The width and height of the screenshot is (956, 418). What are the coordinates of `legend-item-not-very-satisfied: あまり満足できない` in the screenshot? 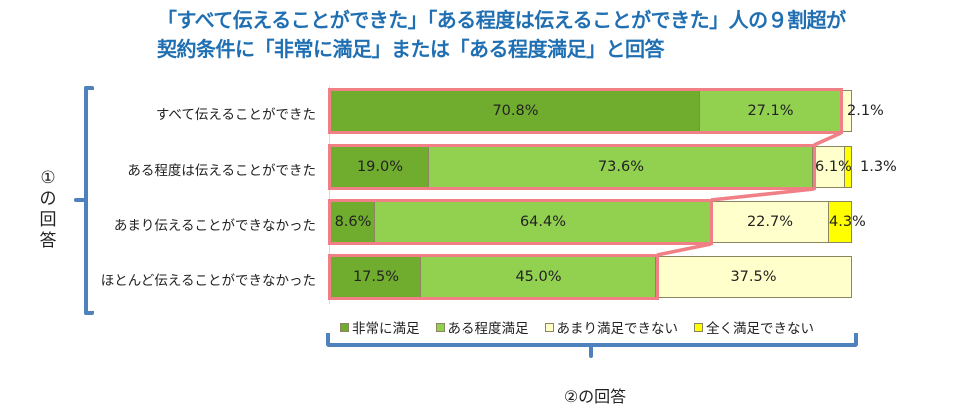 It's located at (611, 327).